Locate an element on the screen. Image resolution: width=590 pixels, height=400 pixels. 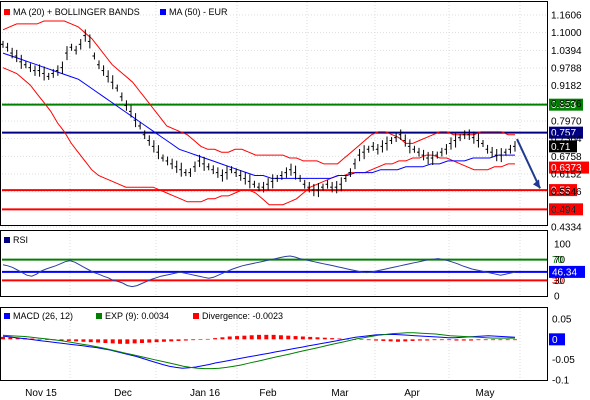
level-tag-label: 0.494 is located at coordinates (563, 210).